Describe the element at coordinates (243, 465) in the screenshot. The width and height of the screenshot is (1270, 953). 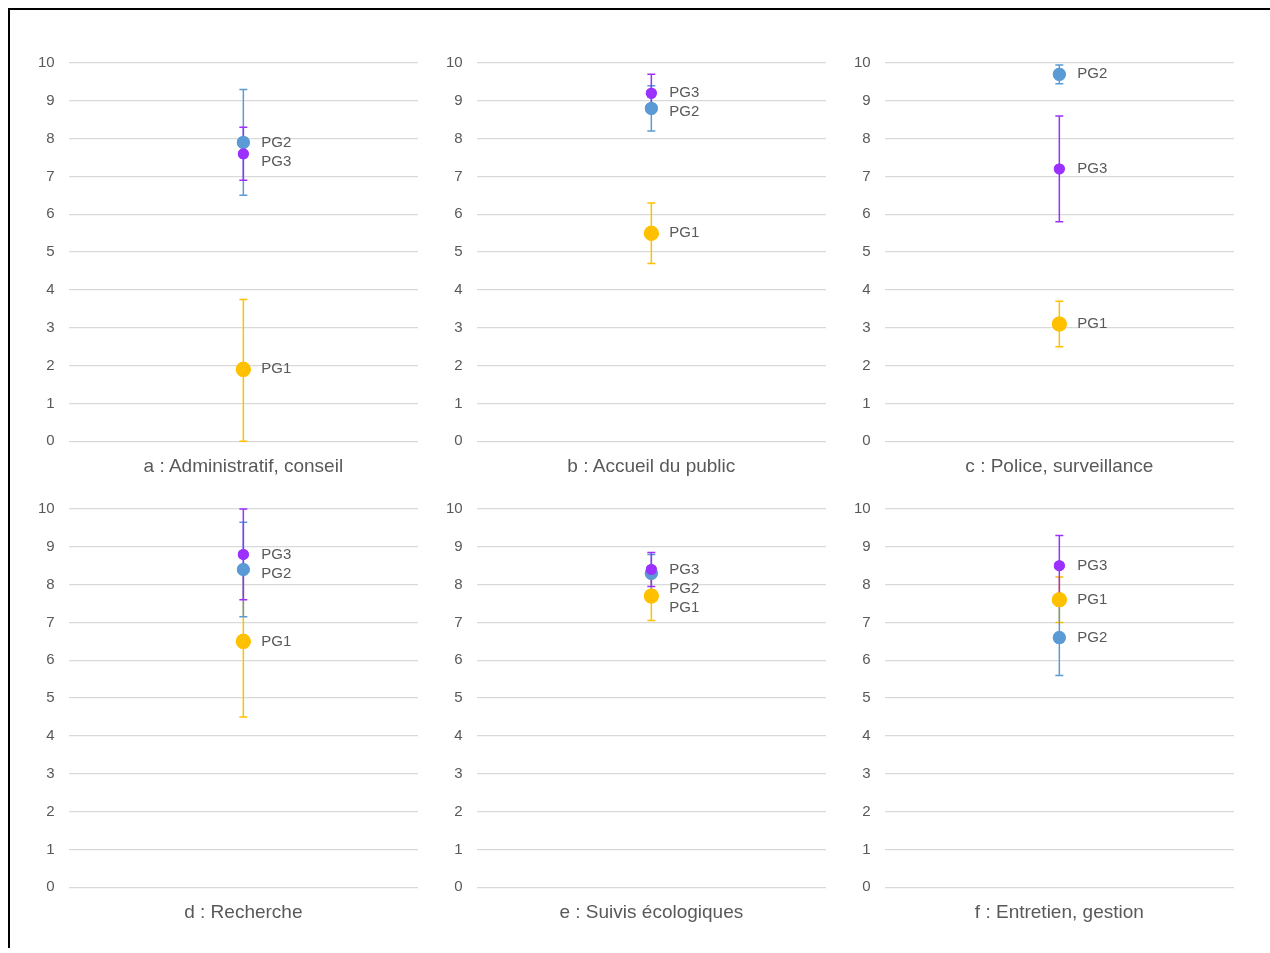
I see `x-axis-title: a : Administratif, conseil` at that location.